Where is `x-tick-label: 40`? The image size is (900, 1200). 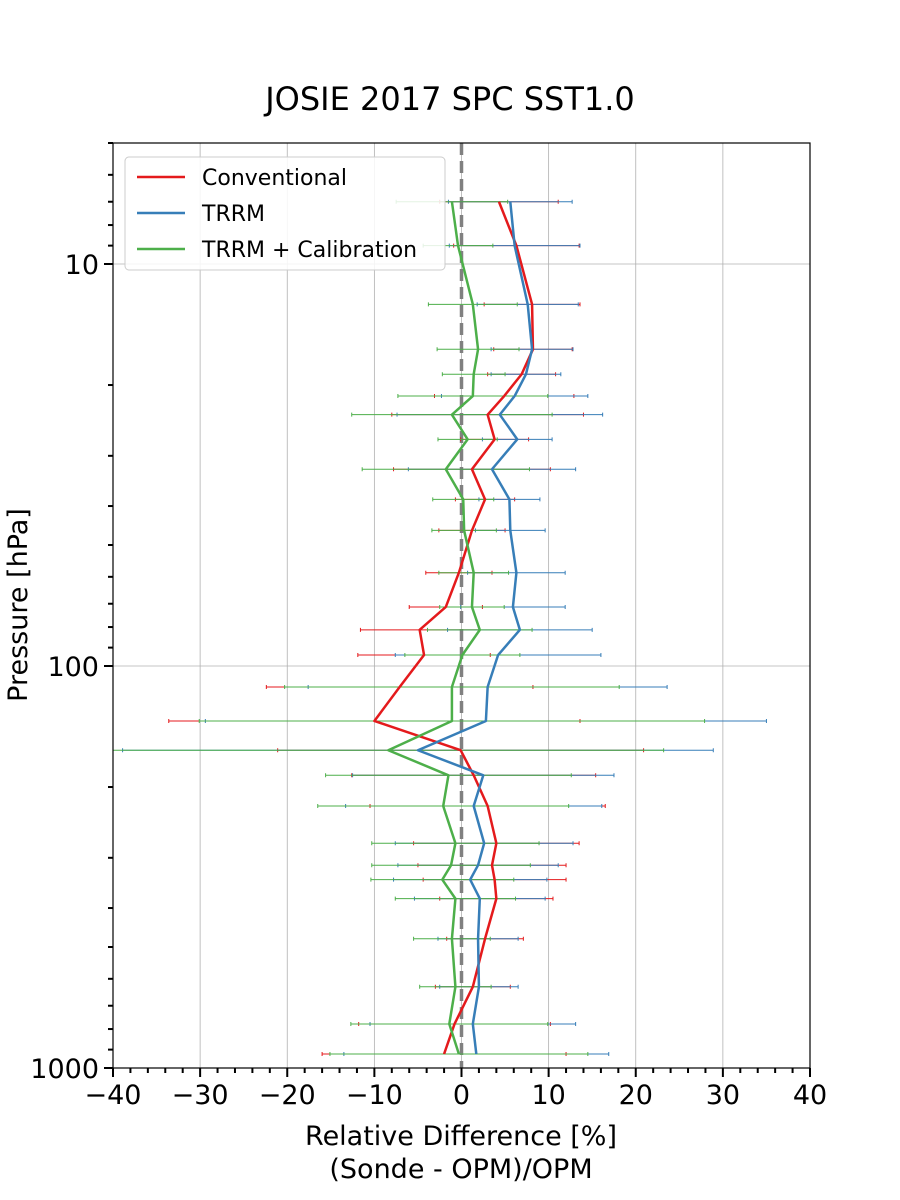 x-tick-label: 40 is located at coordinates (810, 1095).